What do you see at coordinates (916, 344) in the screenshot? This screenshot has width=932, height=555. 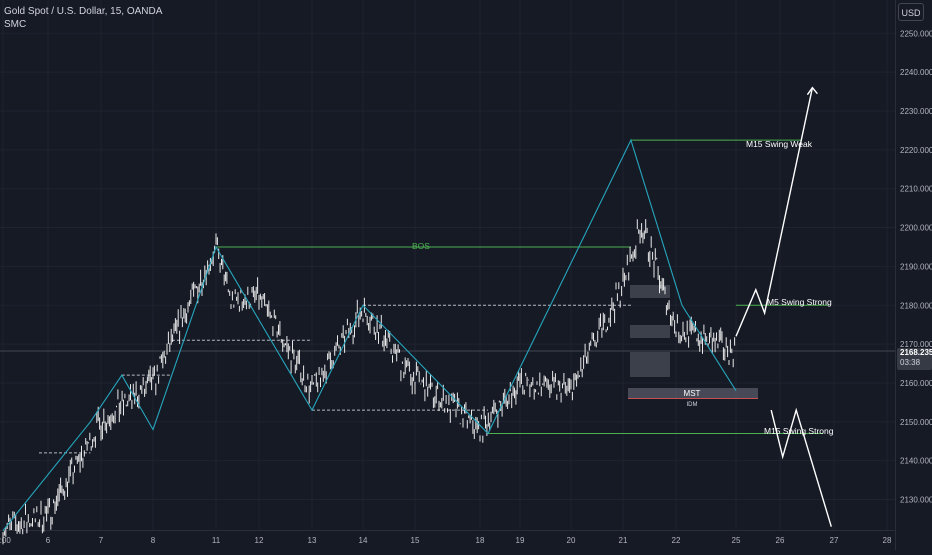 I see `y-tick-label: 2170.000` at bounding box center [916, 344].